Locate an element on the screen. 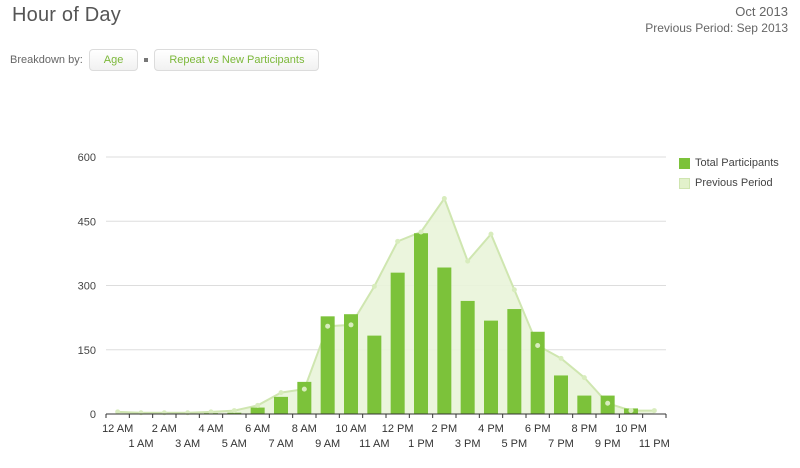 Image resolution: width=800 pixels, height=468 pixels. y-tick-label: 300 is located at coordinates (87, 287).